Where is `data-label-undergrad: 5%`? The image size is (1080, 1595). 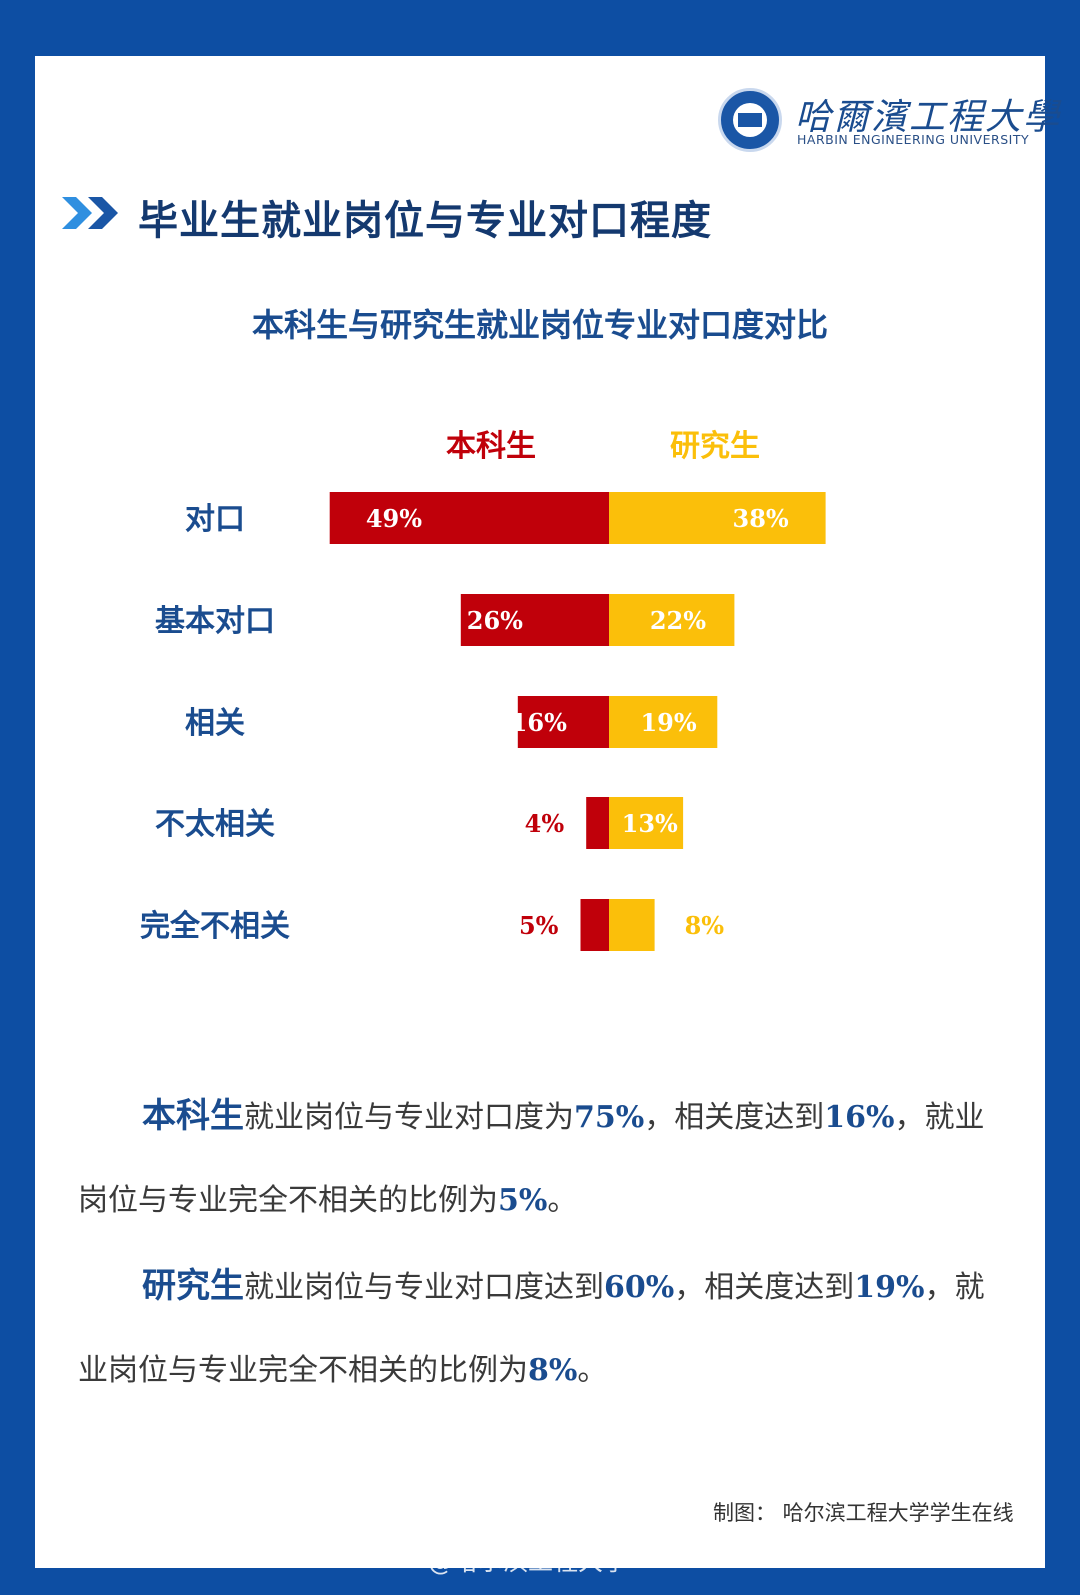
data-label-undergrad: 5% is located at coordinates (539, 925).